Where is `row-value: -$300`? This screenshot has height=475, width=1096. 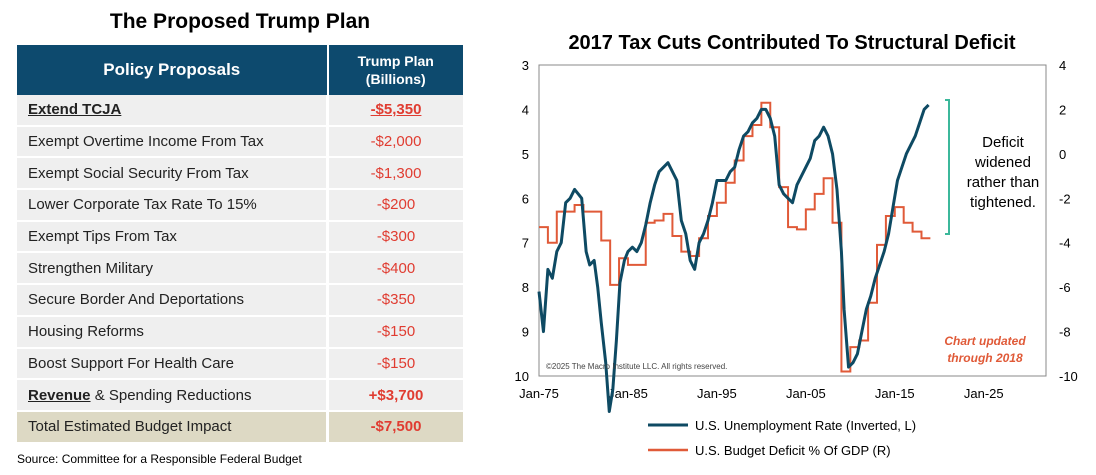 row-value: -$300 is located at coordinates (394, 237).